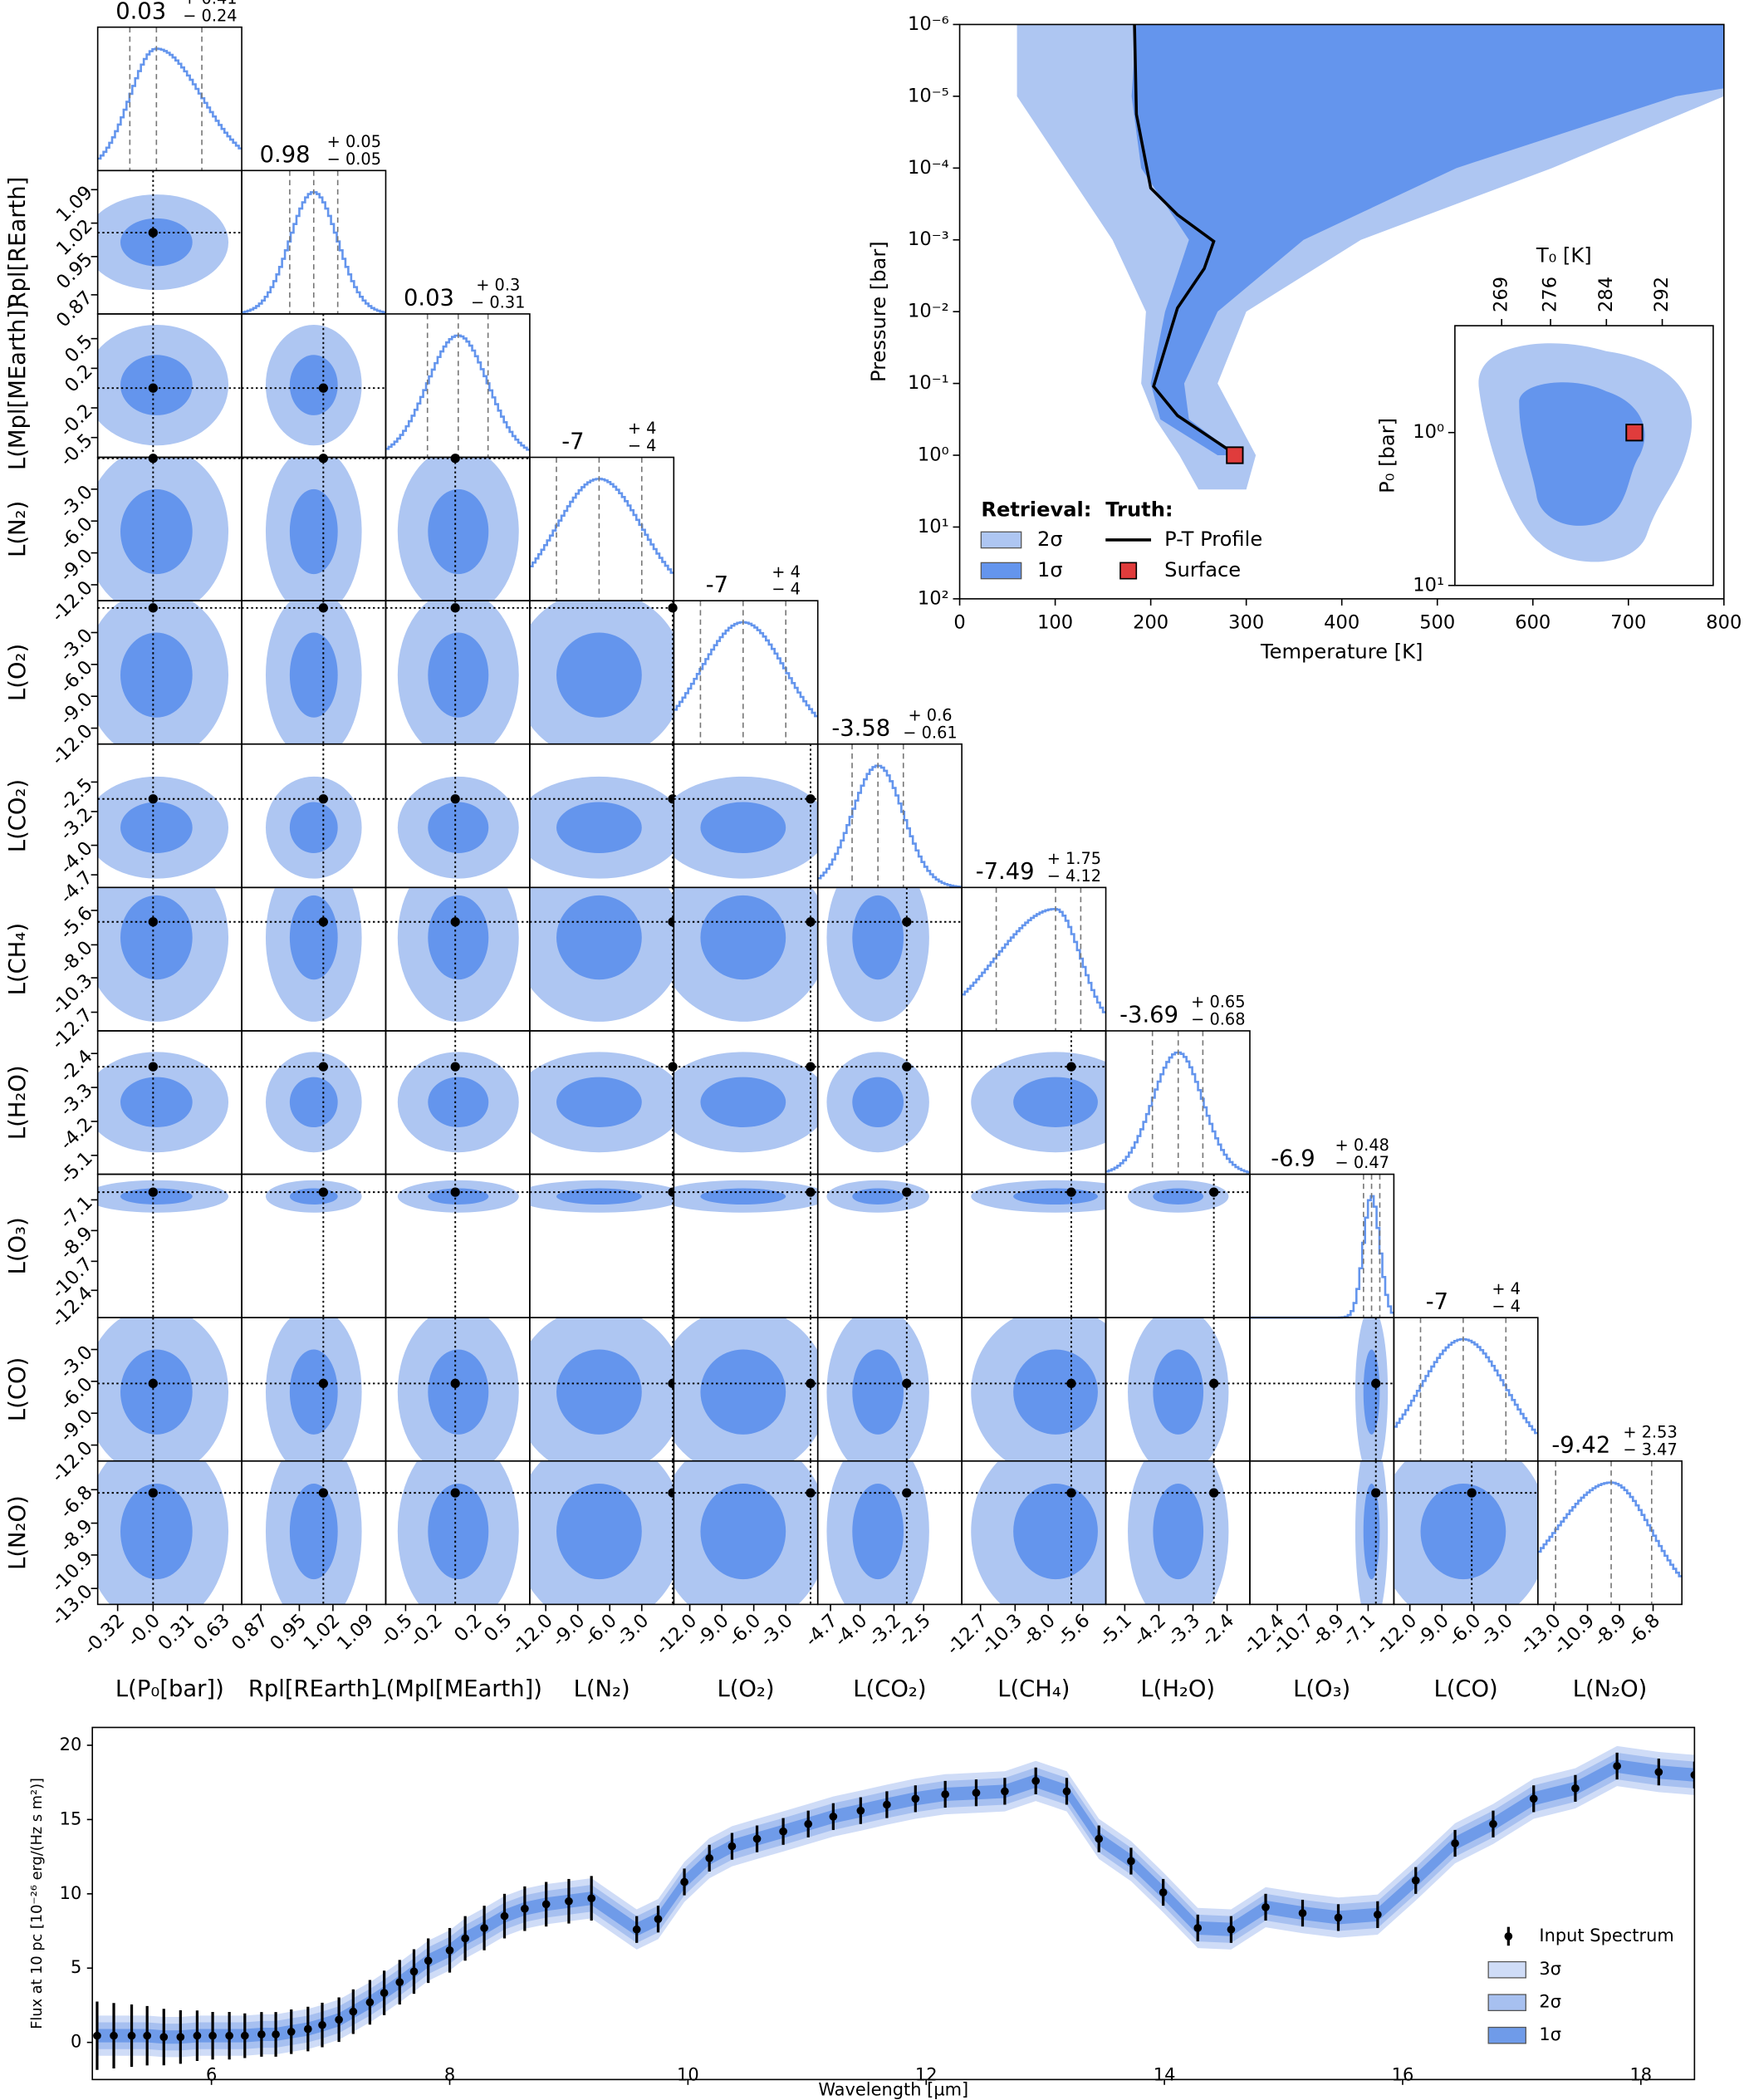 Image resolution: width=1744 pixels, height=2100 pixels. I want to click on param-value: -3.69, so click(1149, 1016).